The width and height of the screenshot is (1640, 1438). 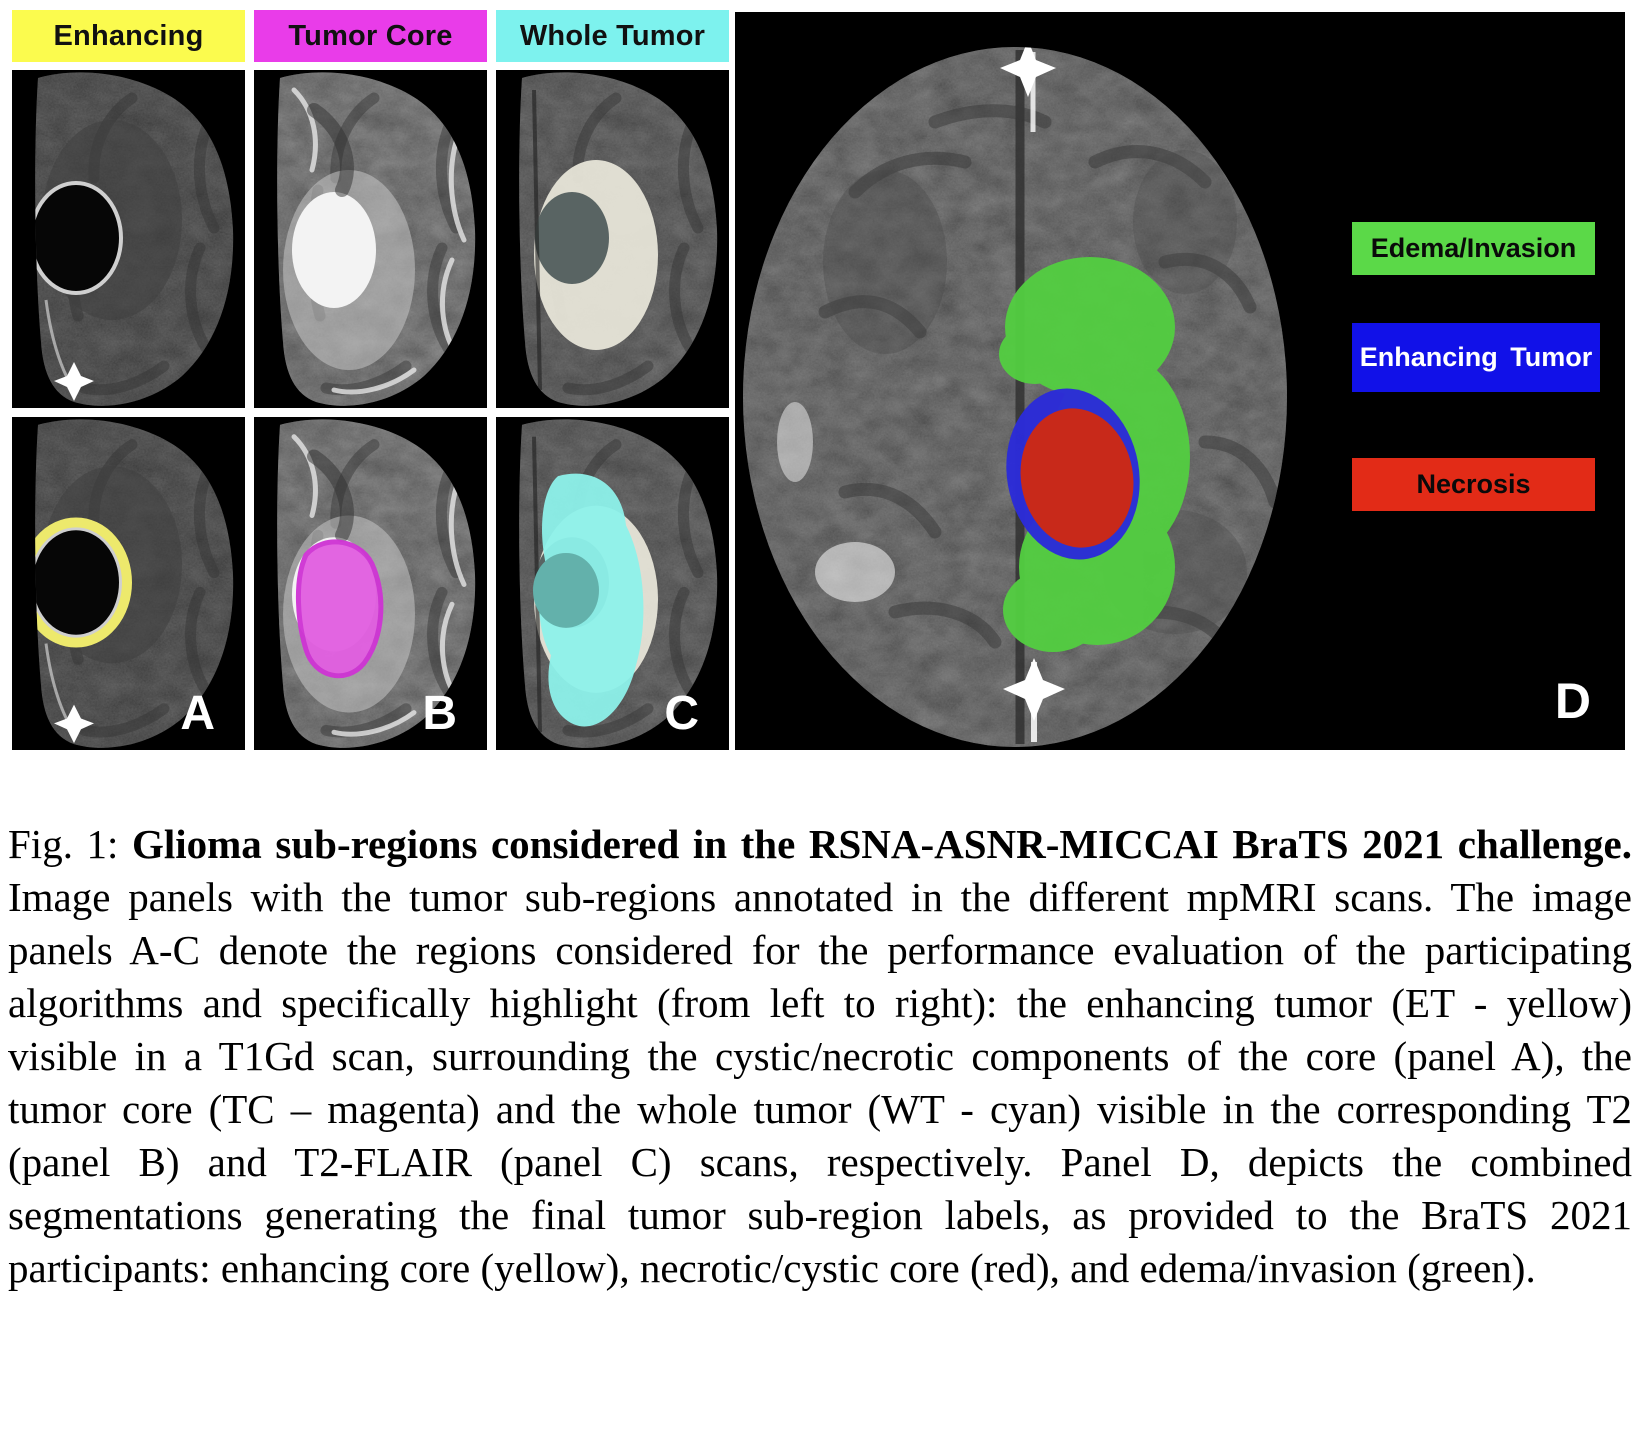 I want to click on panel-letter-d: D, so click(x=1572, y=701).